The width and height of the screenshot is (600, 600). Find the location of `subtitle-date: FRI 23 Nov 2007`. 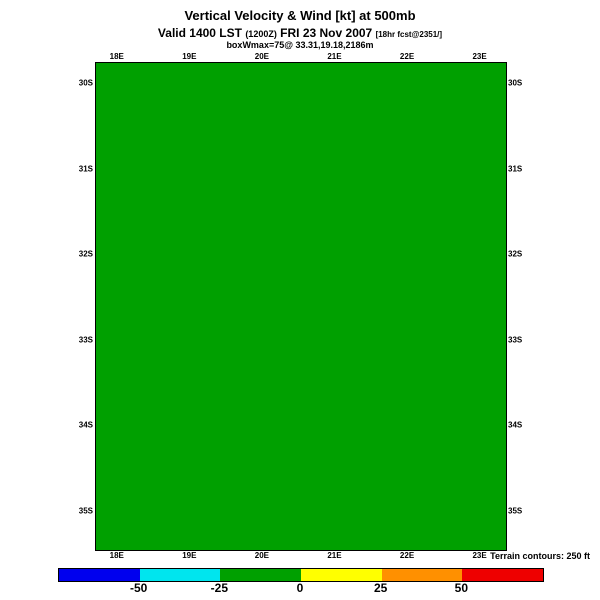

subtitle-date: FRI 23 Nov 2007 is located at coordinates (326, 33).